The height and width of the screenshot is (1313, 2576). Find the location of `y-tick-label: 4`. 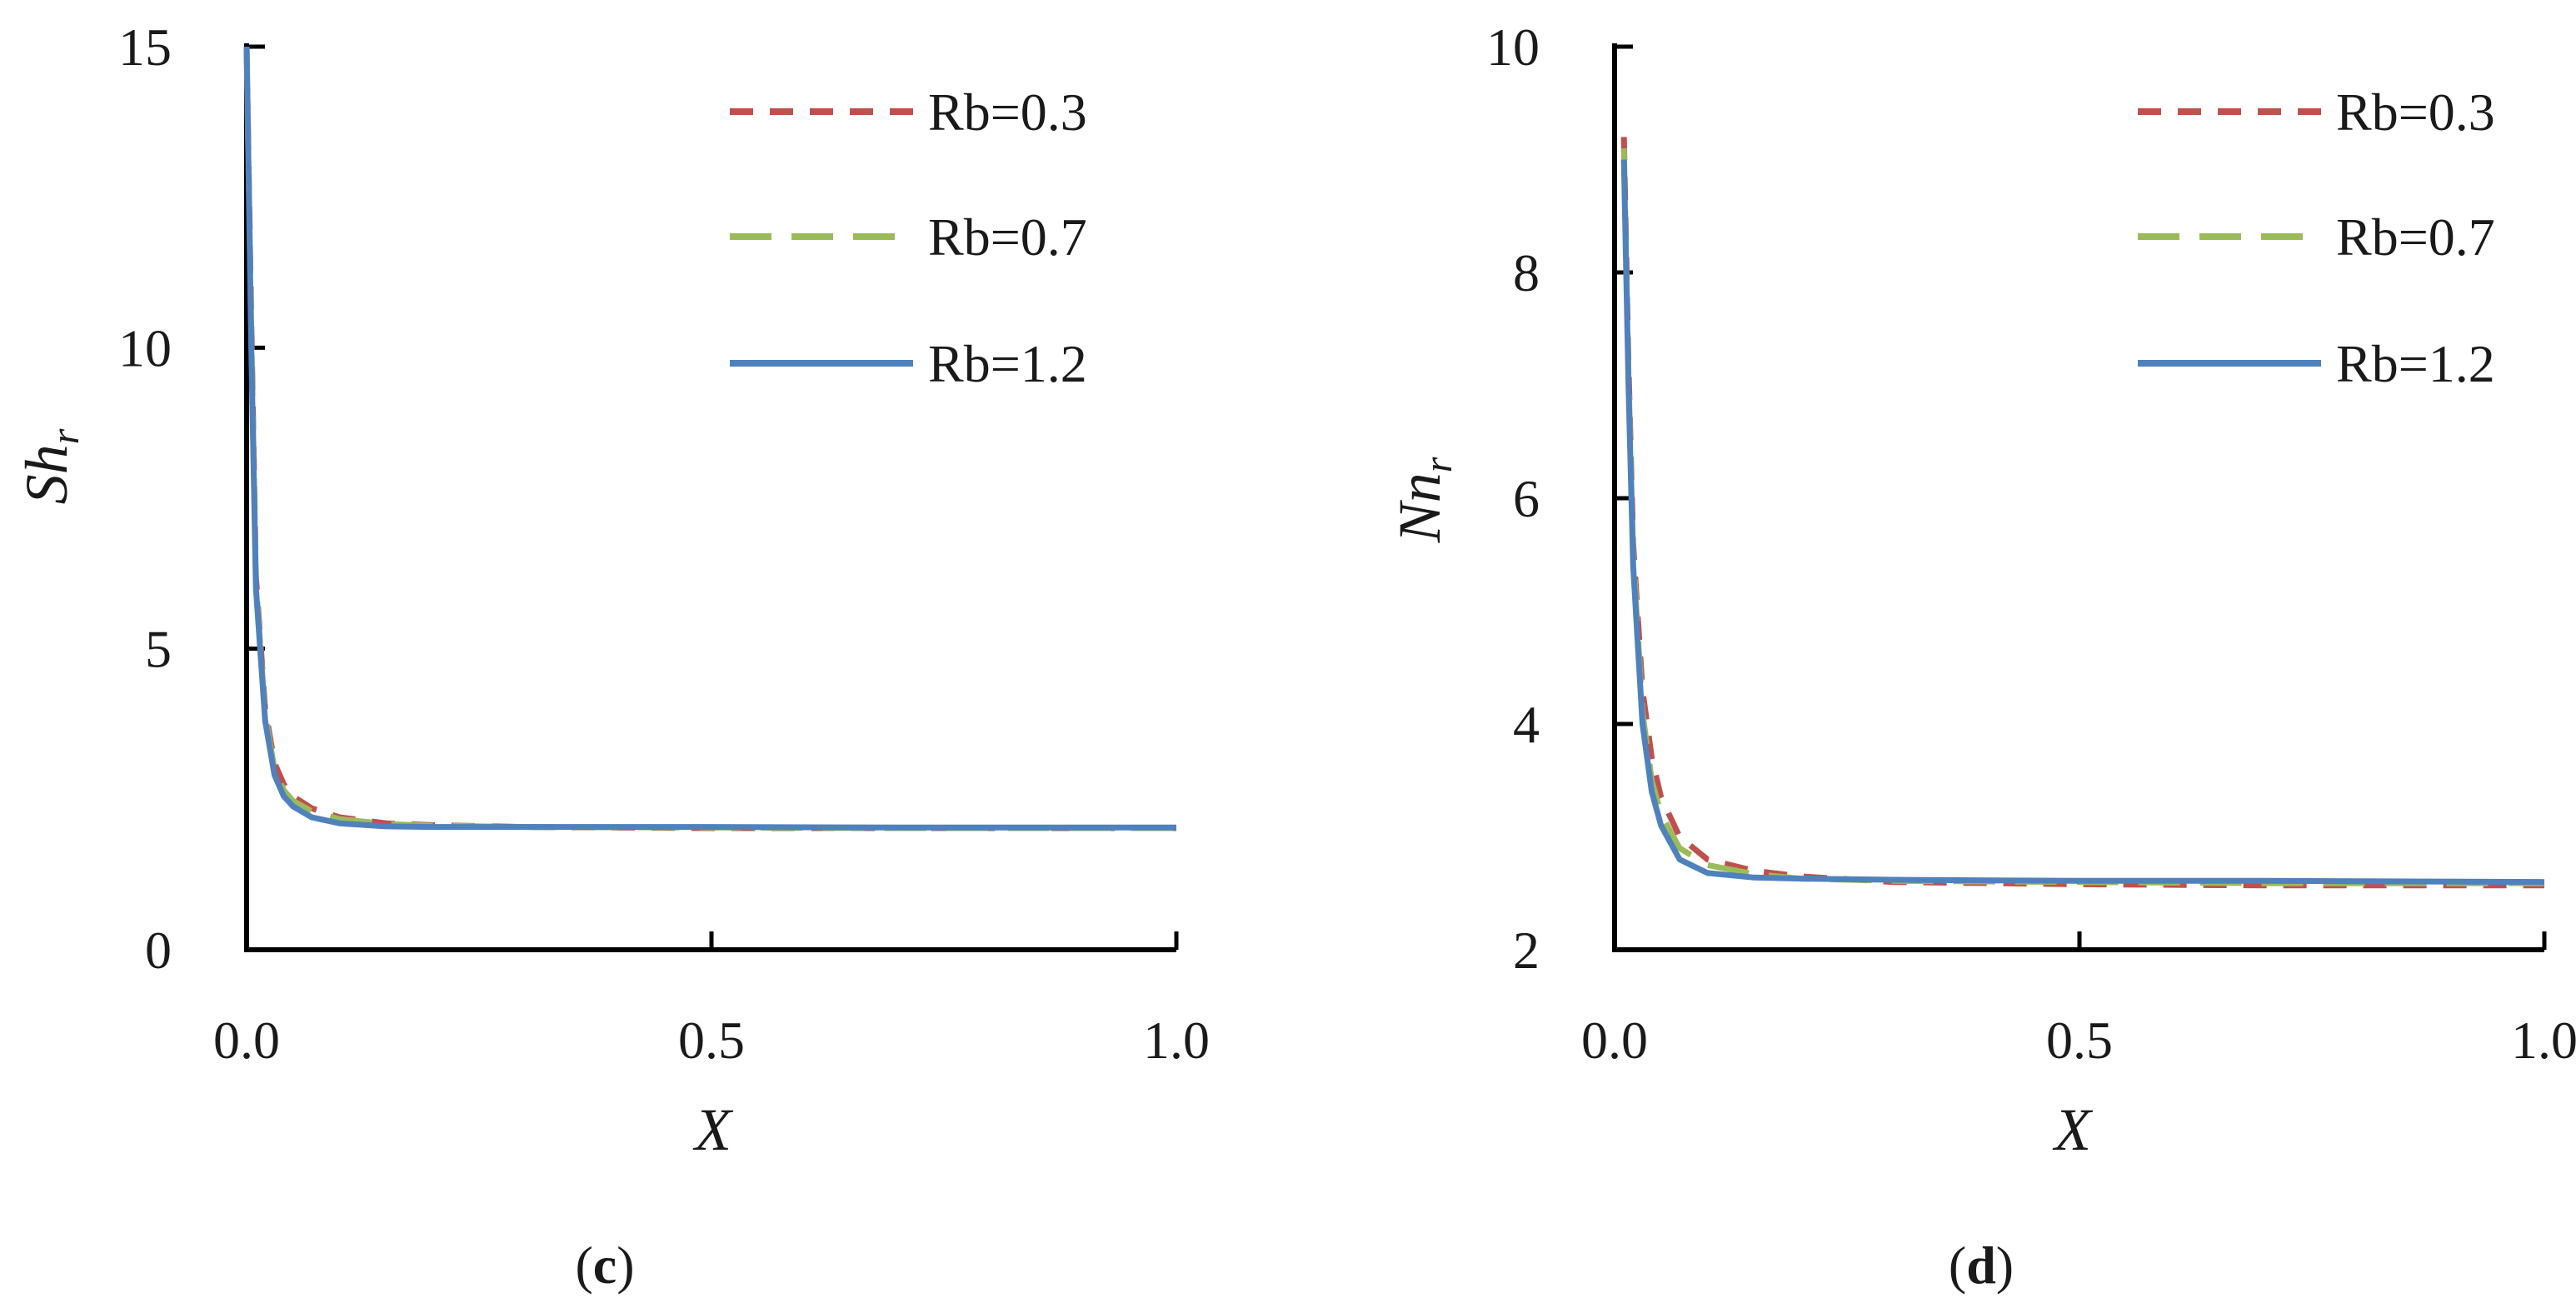

y-tick-label: 4 is located at coordinates (1526, 724).